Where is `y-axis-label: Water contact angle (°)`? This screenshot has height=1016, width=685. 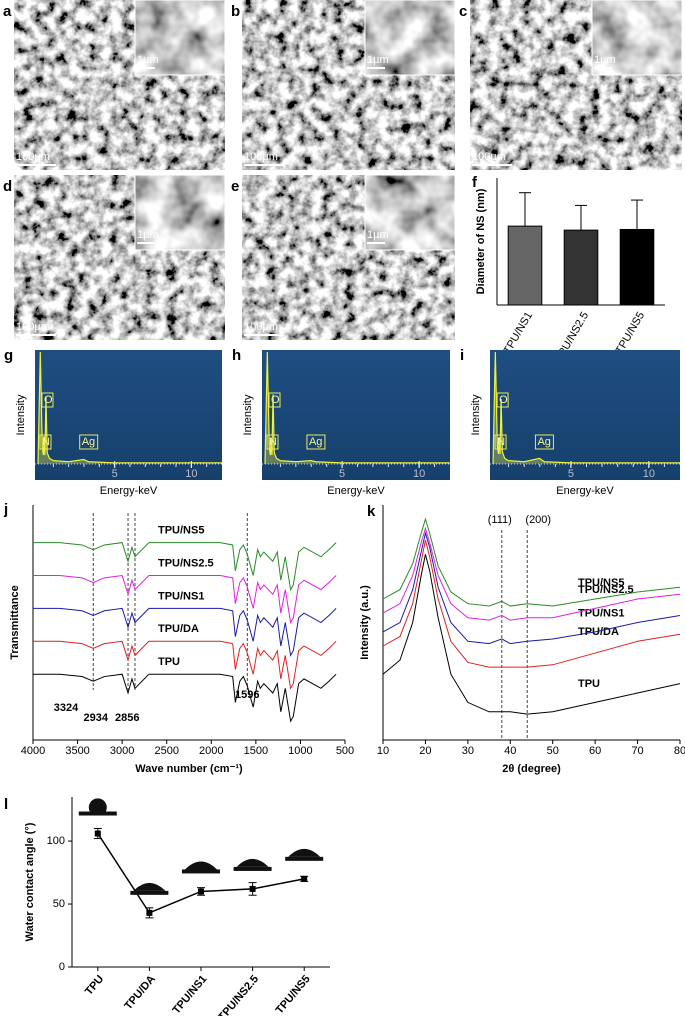 y-axis-label: Water contact angle (°) is located at coordinates (30, 881).